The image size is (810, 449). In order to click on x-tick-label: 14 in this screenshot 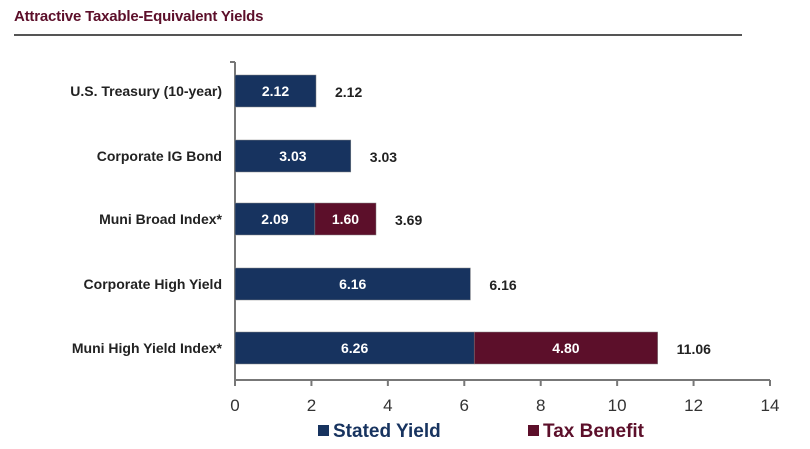, I will do `click(770, 405)`.